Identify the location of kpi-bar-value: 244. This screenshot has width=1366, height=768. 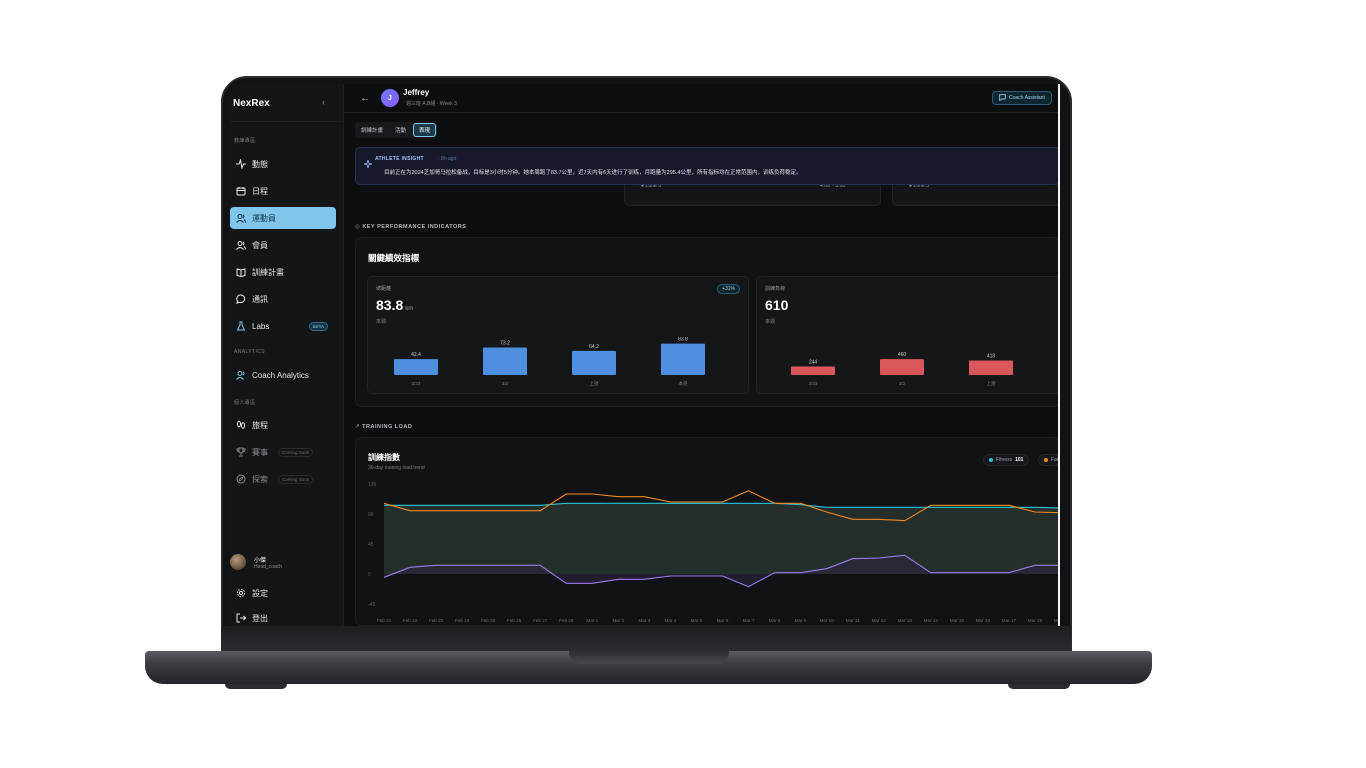
(813, 363).